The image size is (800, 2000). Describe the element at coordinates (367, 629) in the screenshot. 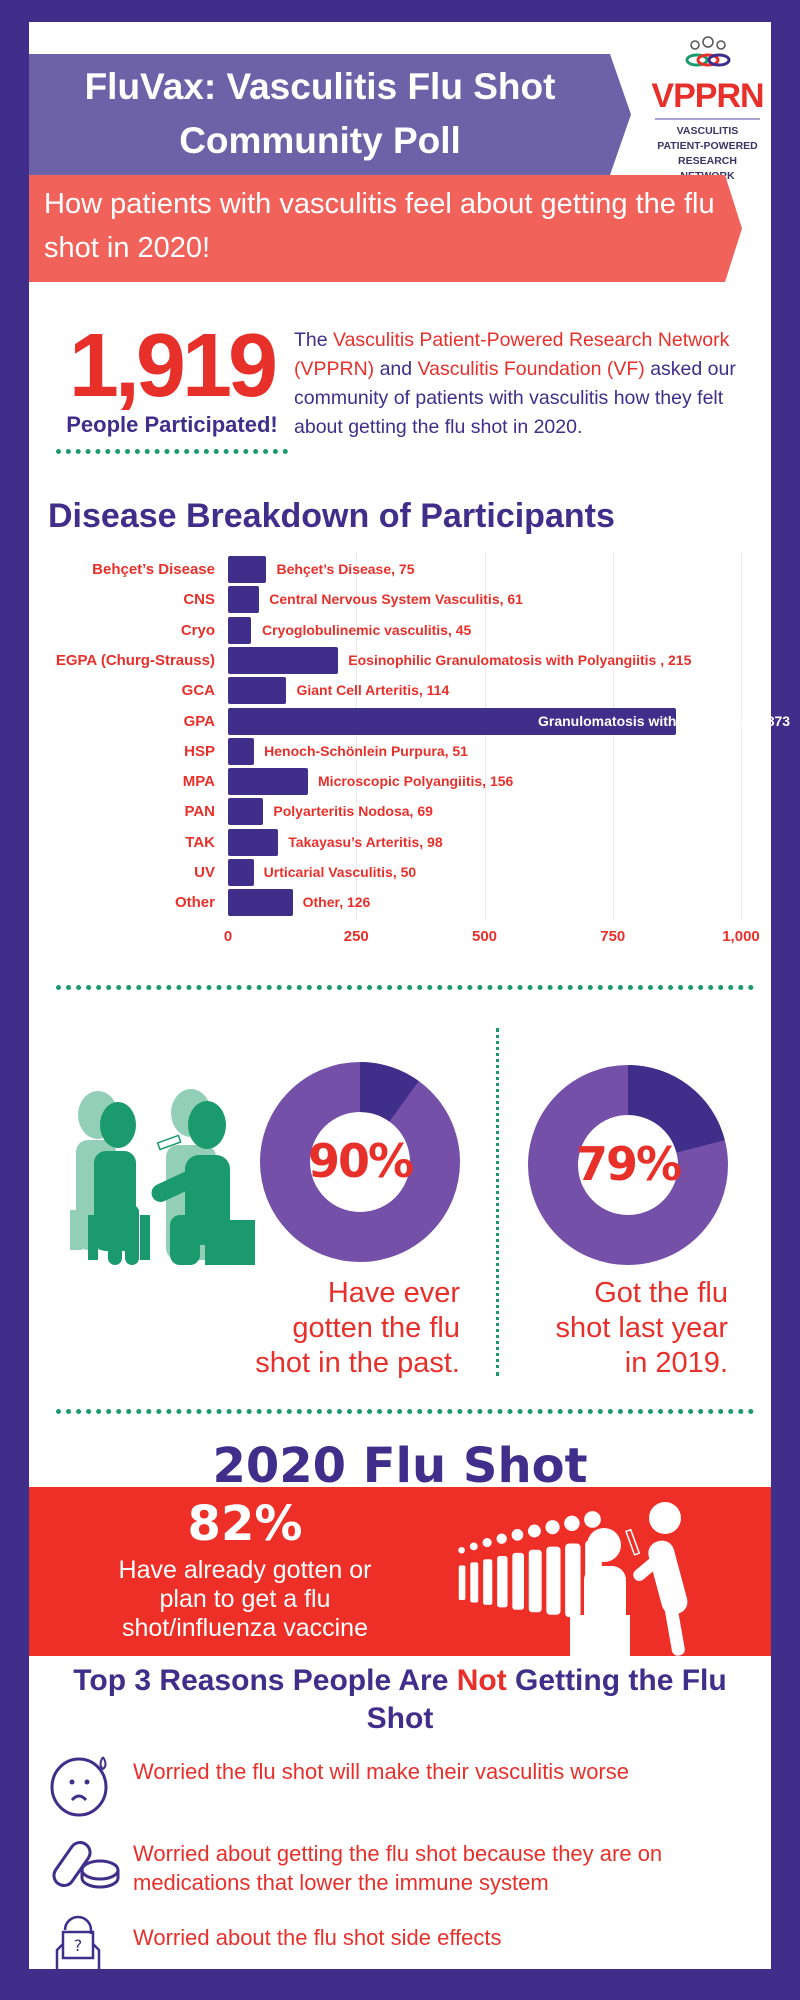

I see `data-label: Cryoglobulinemic vasculitis, 45` at that location.